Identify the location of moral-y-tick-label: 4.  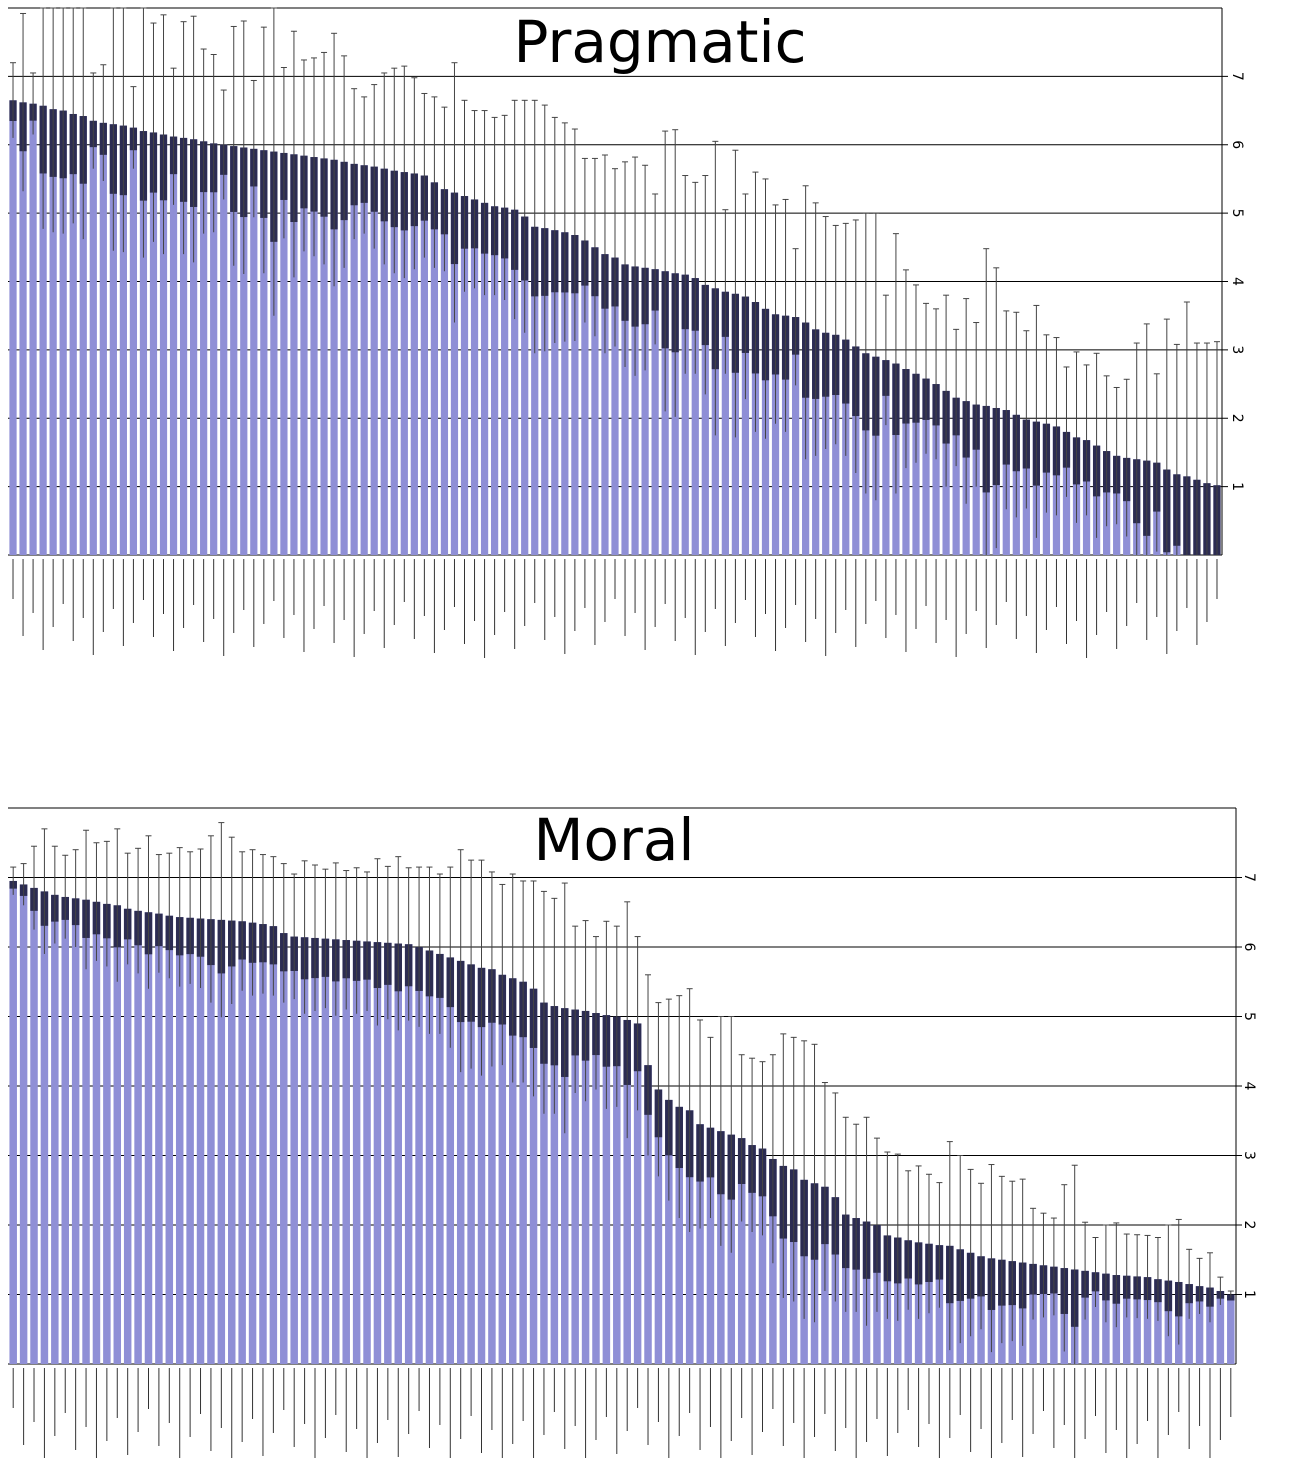
(1249, 1086).